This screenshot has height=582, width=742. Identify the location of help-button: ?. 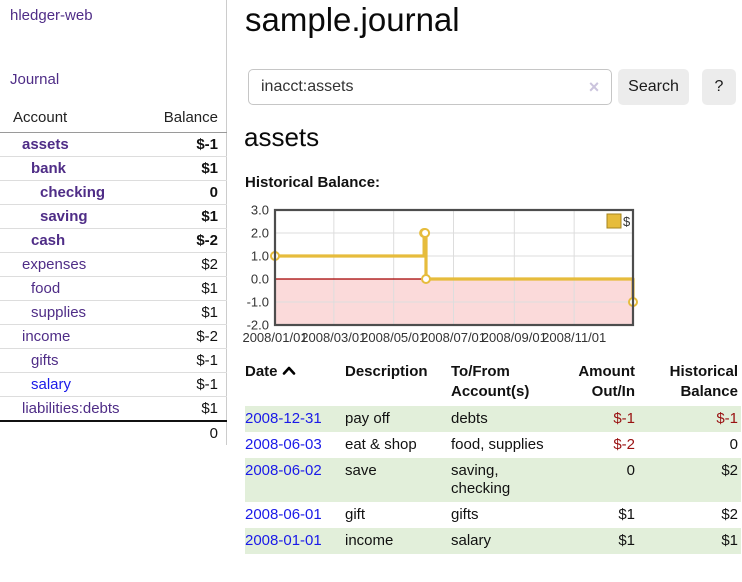
(719, 87).